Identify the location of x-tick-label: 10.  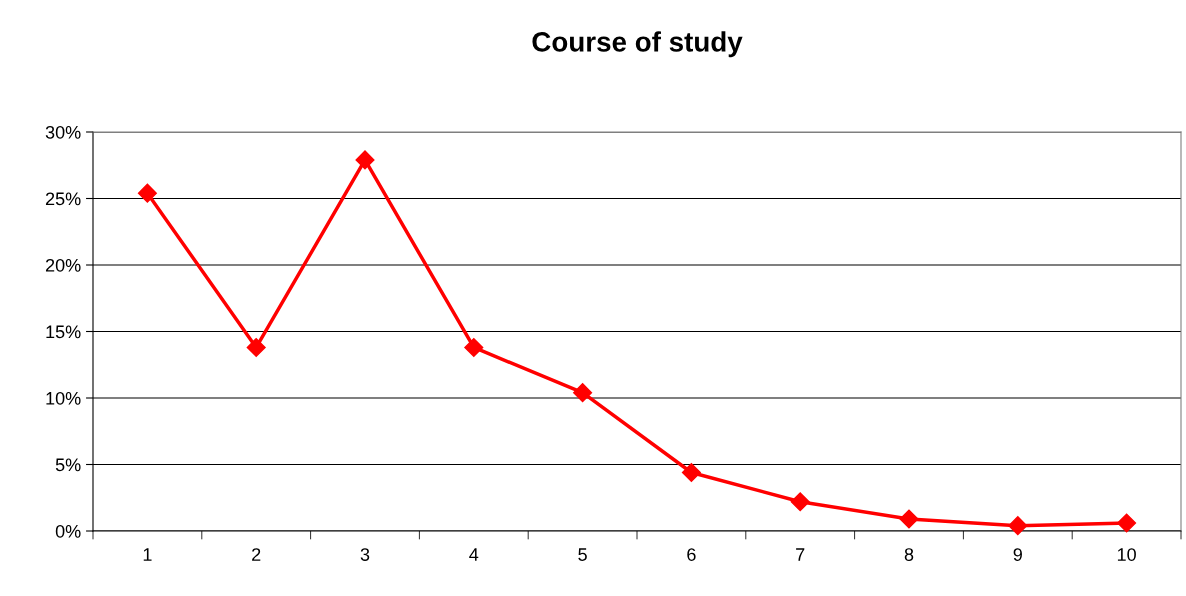
(1126, 554).